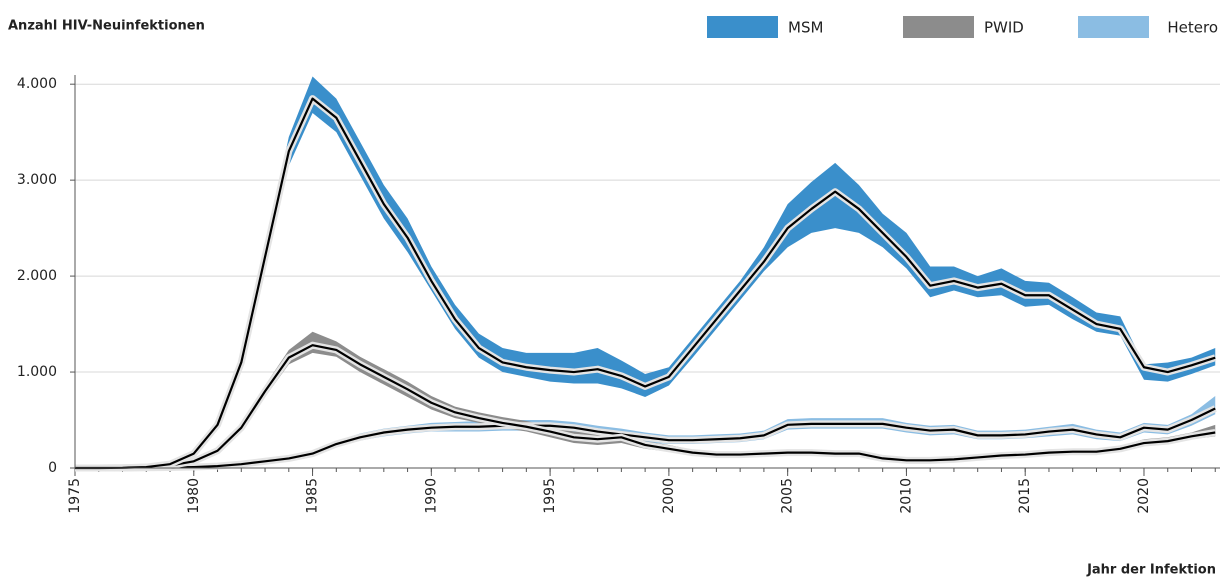 This screenshot has width=1220, height=579. Describe the element at coordinates (431, 496) in the screenshot. I see `x-tick-label: 1990` at that location.